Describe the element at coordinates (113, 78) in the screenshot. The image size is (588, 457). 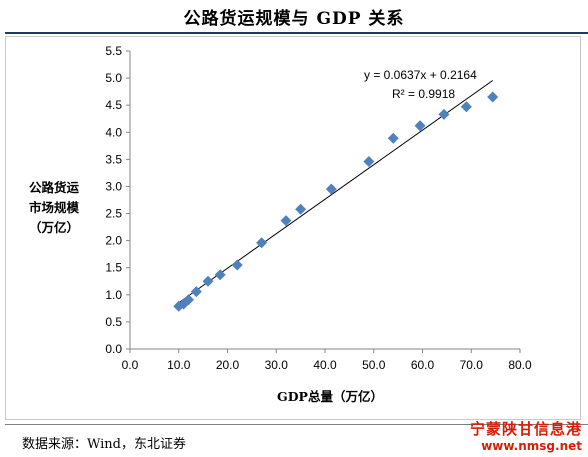
I see `y-tick-label: 5.0` at that location.